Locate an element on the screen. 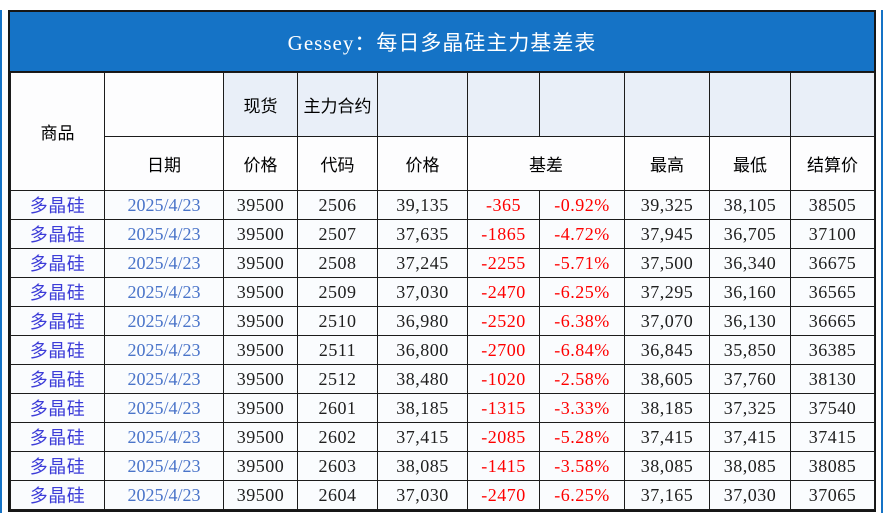 The width and height of the screenshot is (884, 527). cell-contract-code: 2601 is located at coordinates (337, 408).